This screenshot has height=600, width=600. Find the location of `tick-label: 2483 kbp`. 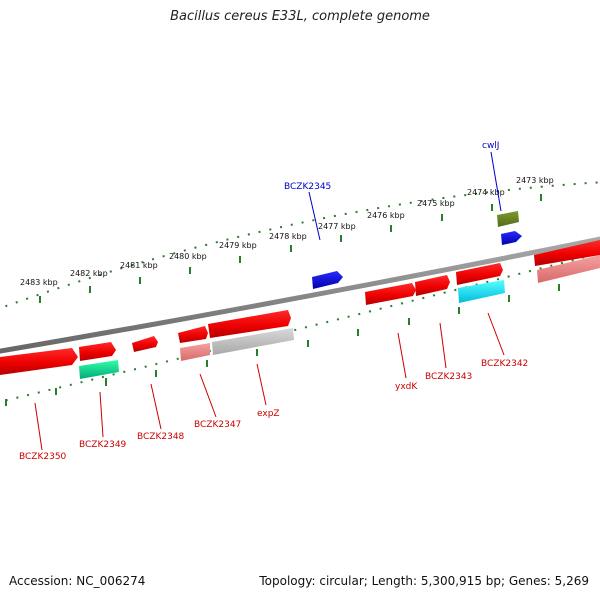

tick-label: 2483 kbp is located at coordinates (39, 282).